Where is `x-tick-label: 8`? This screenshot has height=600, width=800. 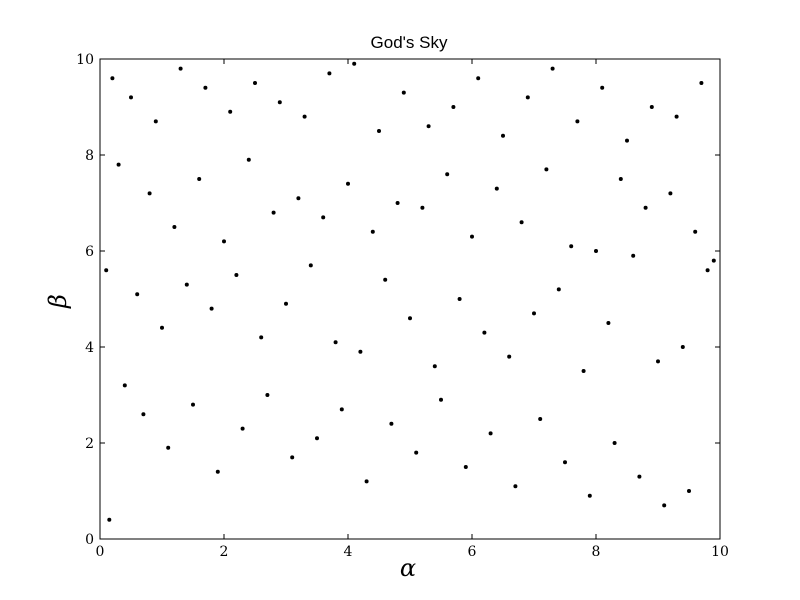 x-tick-label: 8 is located at coordinates (596, 552).